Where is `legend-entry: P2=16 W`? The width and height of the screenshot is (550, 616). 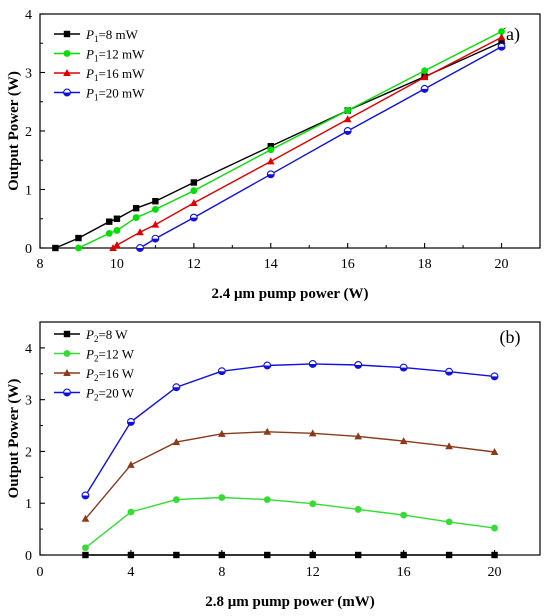 legend-entry: P2=16 W is located at coordinates (94, 374).